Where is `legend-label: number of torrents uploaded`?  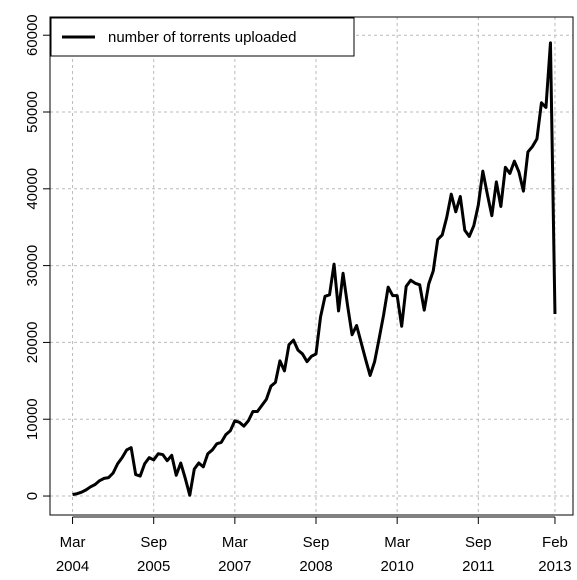
legend-label: number of torrents uploaded is located at coordinates (202, 37).